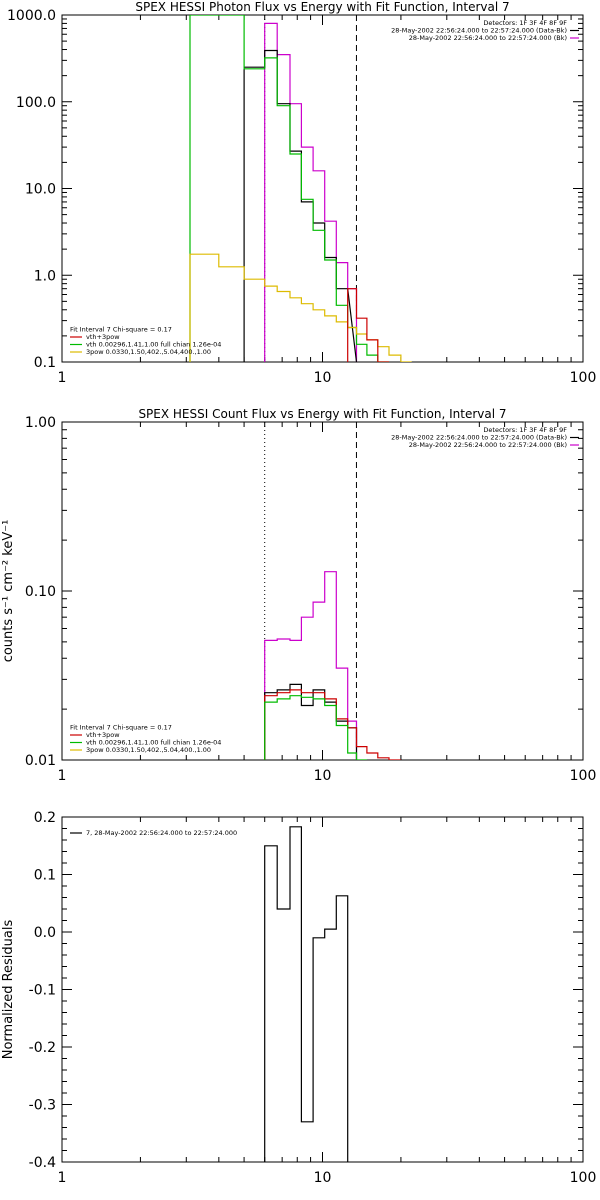 This screenshot has width=600, height=1200. Describe the element at coordinates (368, 325) in the screenshot. I see `series-5-step` at that location.